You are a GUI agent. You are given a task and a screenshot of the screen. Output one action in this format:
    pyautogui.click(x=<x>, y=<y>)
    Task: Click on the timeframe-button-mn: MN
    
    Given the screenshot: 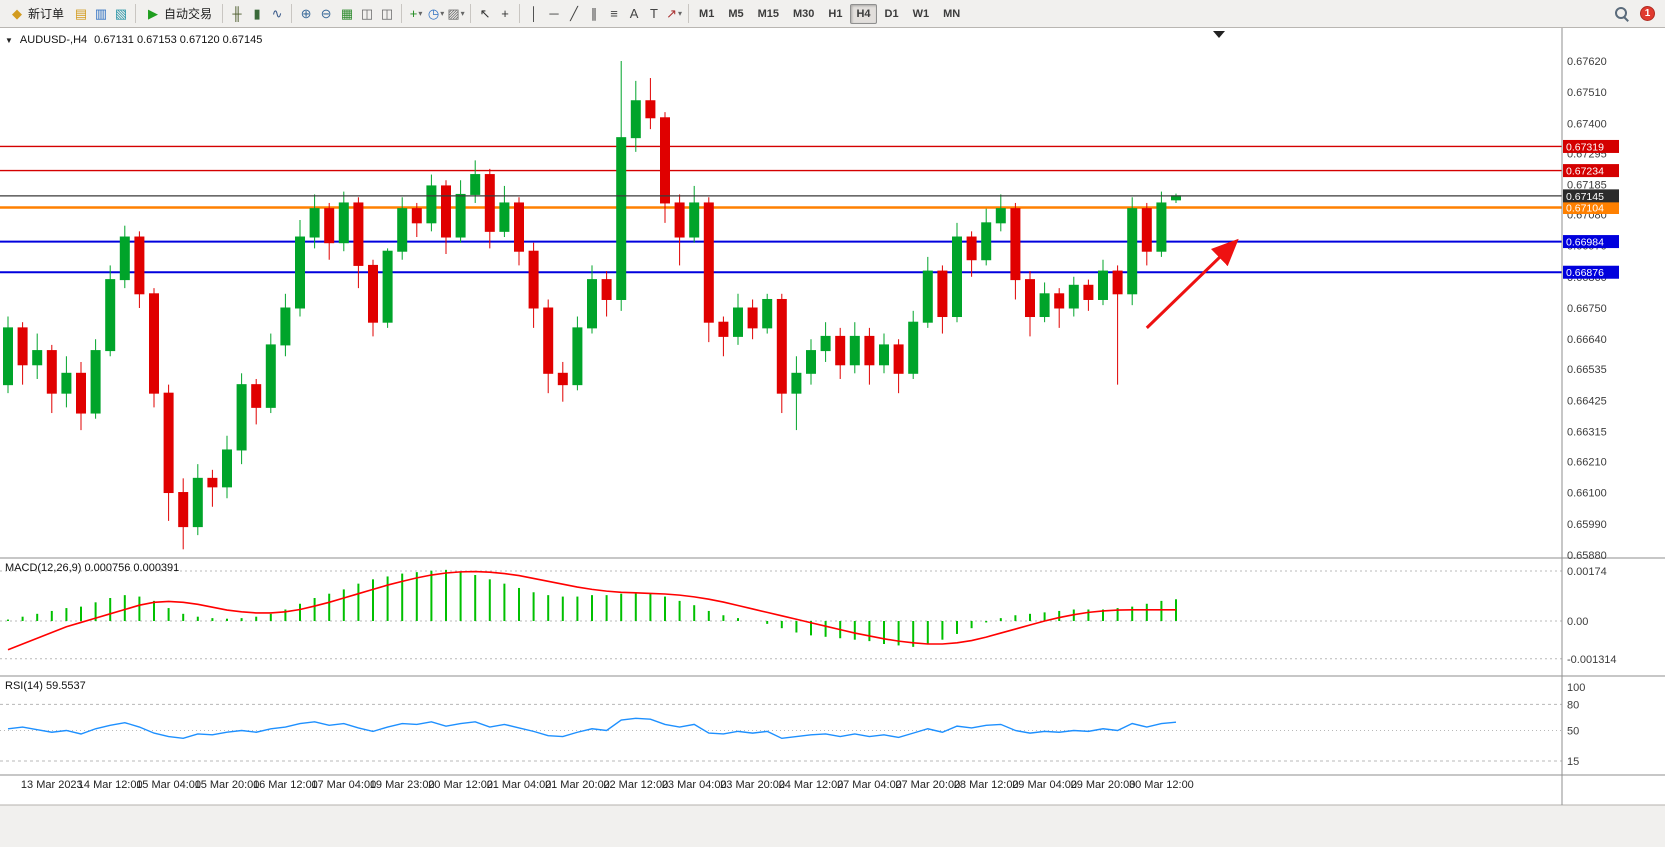 What is the action you would take?
    pyautogui.click(x=952, y=13)
    